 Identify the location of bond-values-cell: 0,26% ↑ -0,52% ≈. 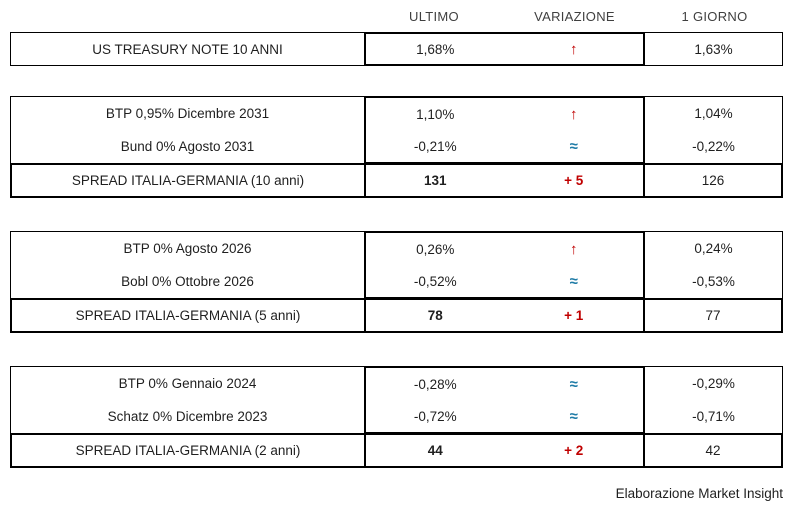
(504, 265).